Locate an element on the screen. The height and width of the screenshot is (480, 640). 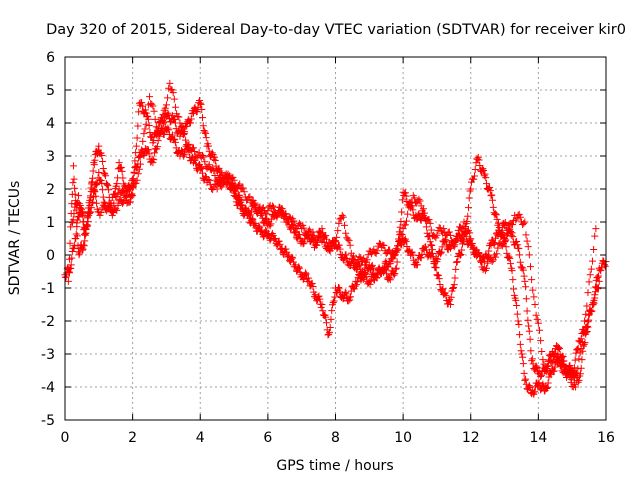
y-tick-label: 6 is located at coordinates (50, 58).